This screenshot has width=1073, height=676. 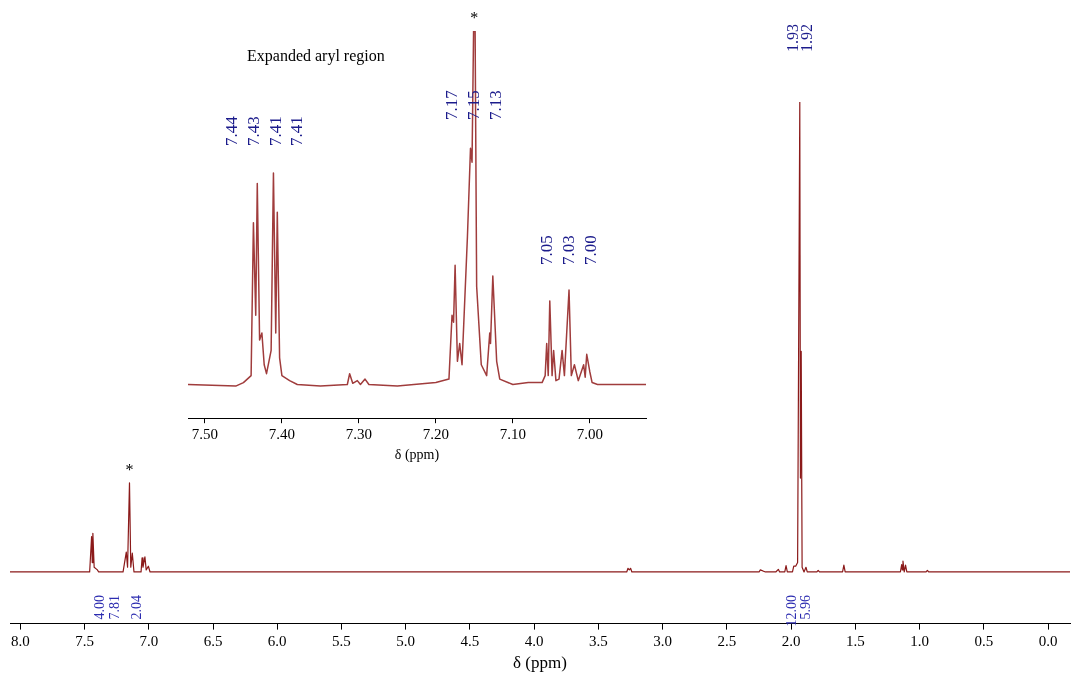 What do you see at coordinates (84, 640) in the screenshot?
I see `x-tick-label: 7.5` at bounding box center [84, 640].